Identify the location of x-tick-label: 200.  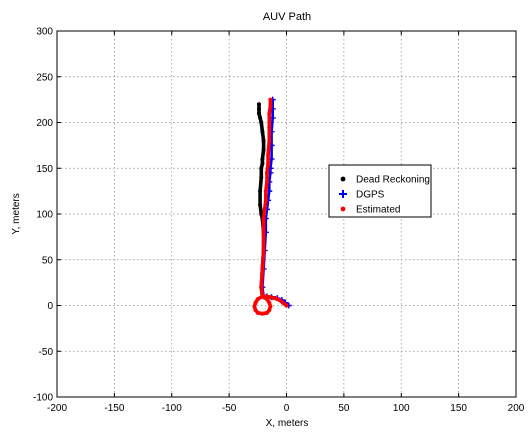
(516, 408).